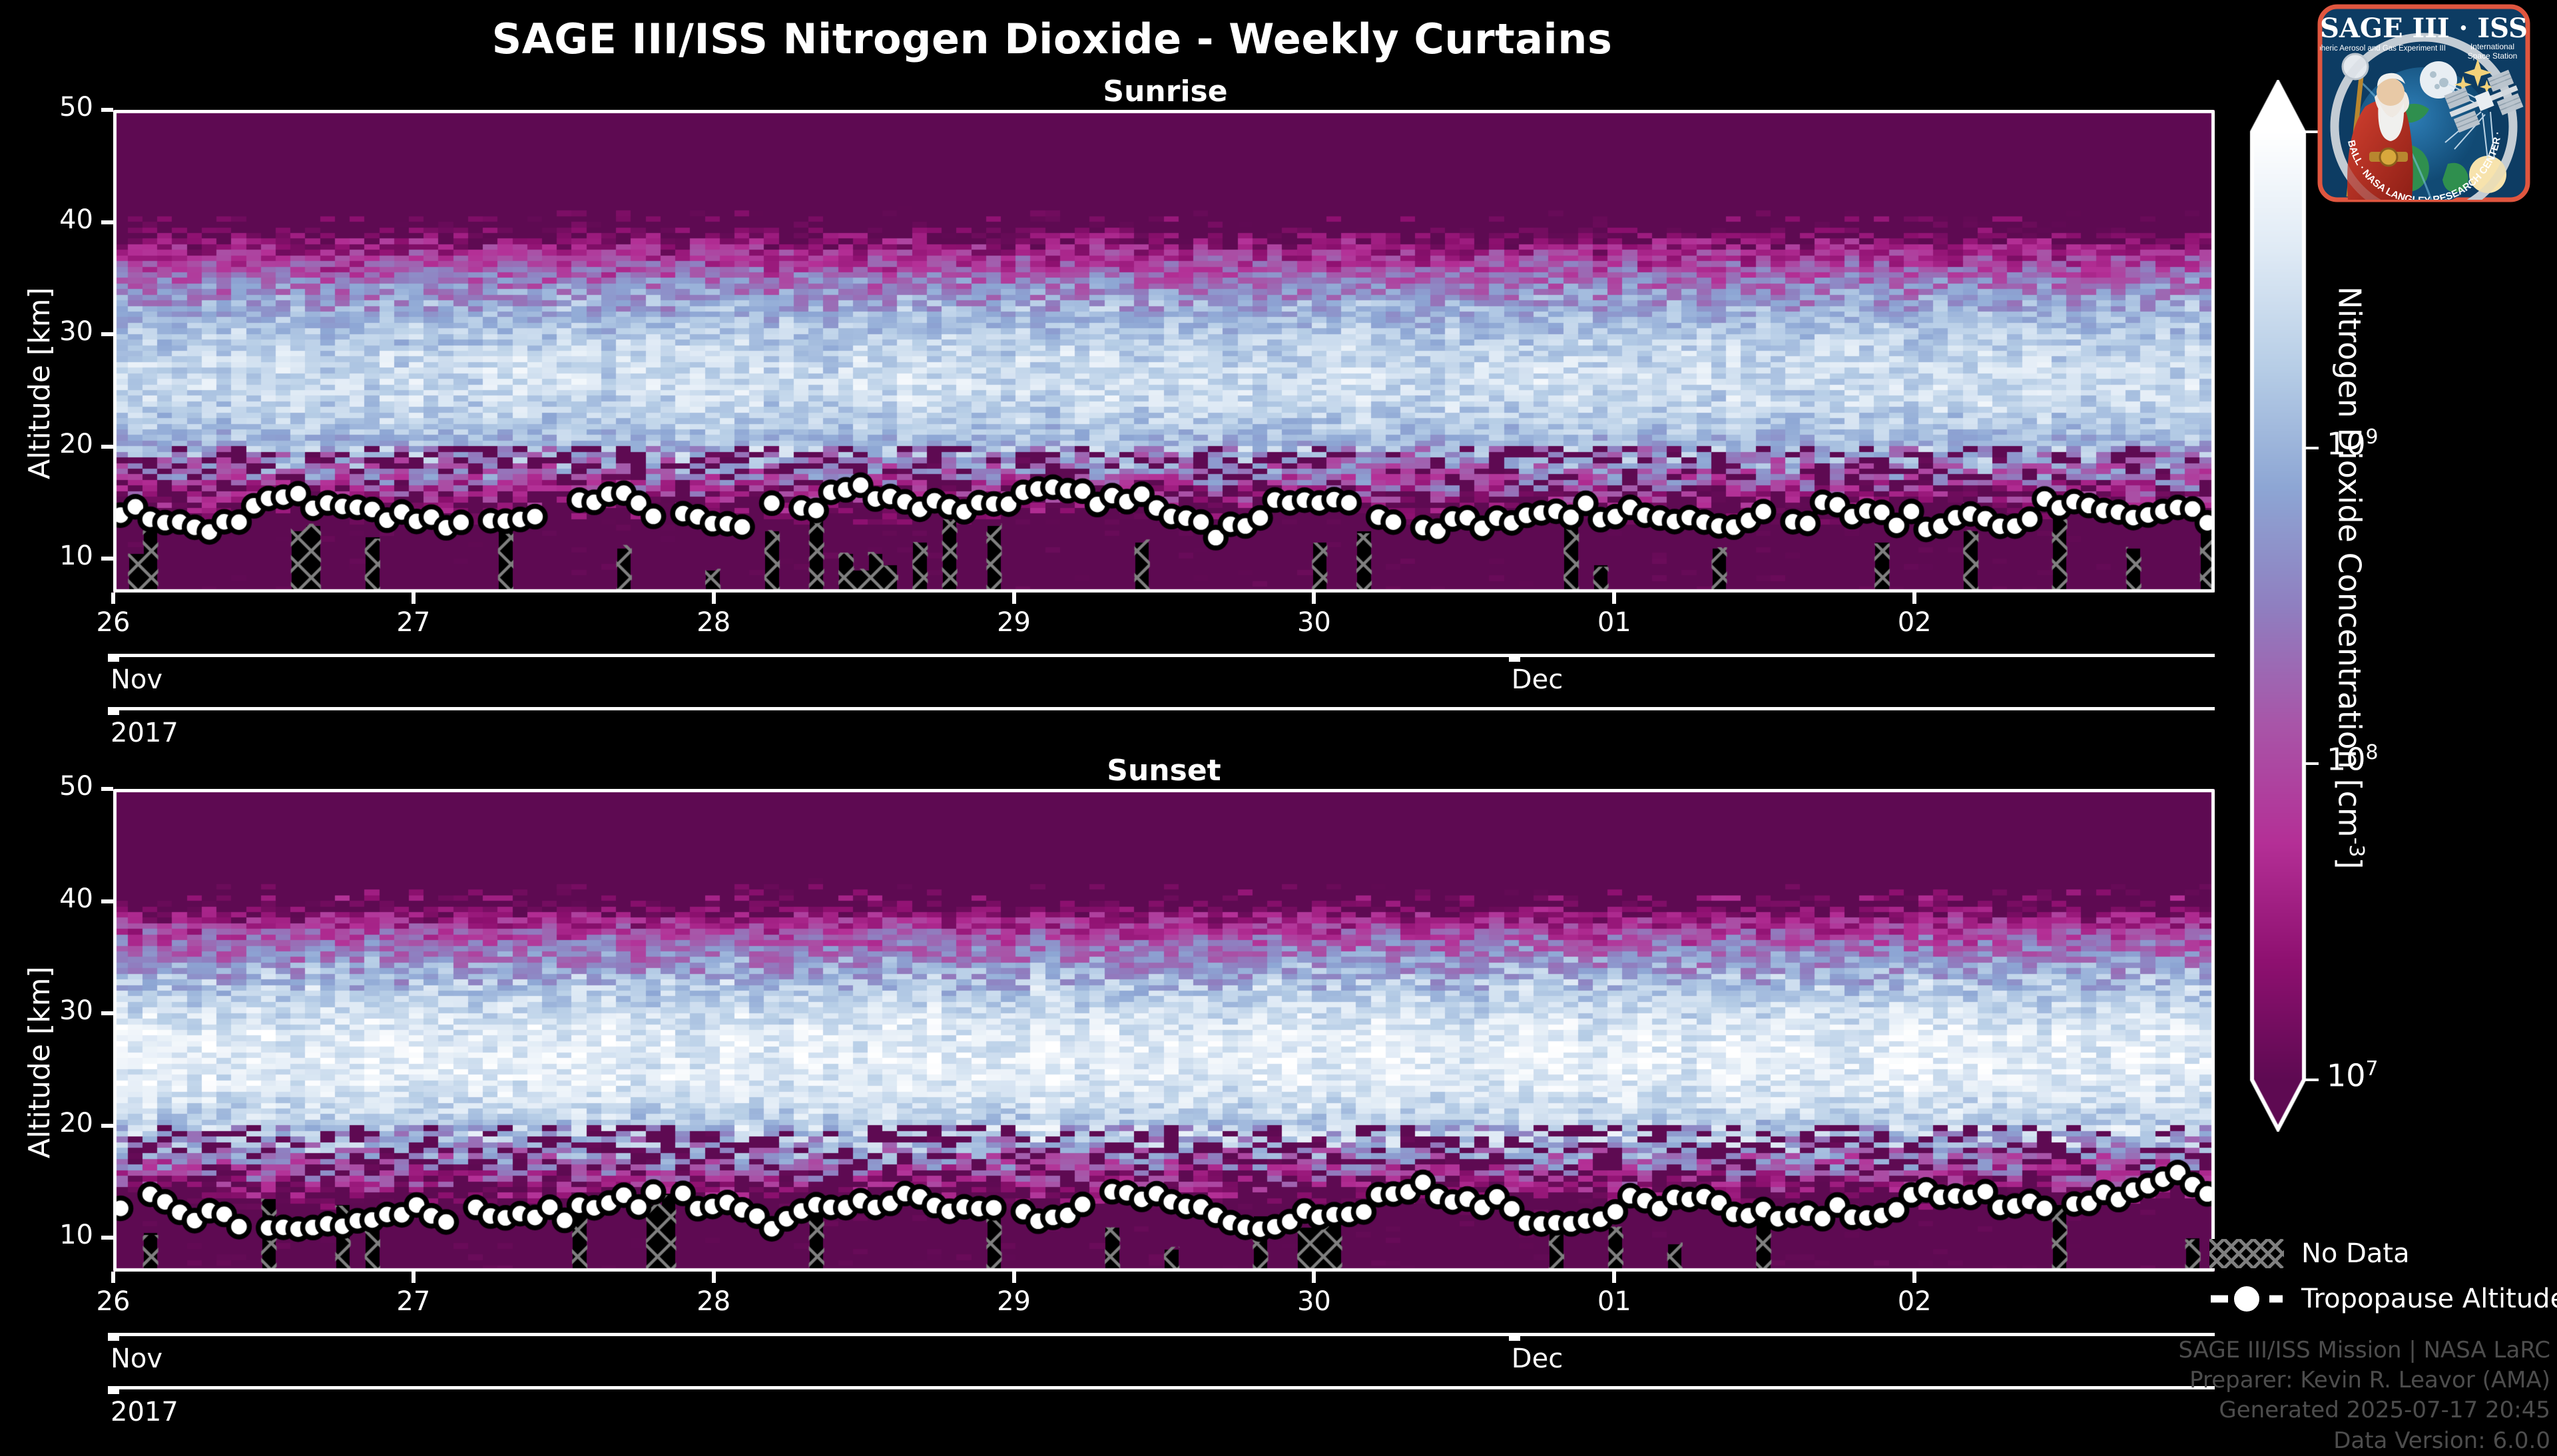 Image resolution: width=2557 pixels, height=1456 pixels. What do you see at coordinates (1164, 1334) in the screenshot?
I see `month-axis-line-sunset` at bounding box center [1164, 1334].